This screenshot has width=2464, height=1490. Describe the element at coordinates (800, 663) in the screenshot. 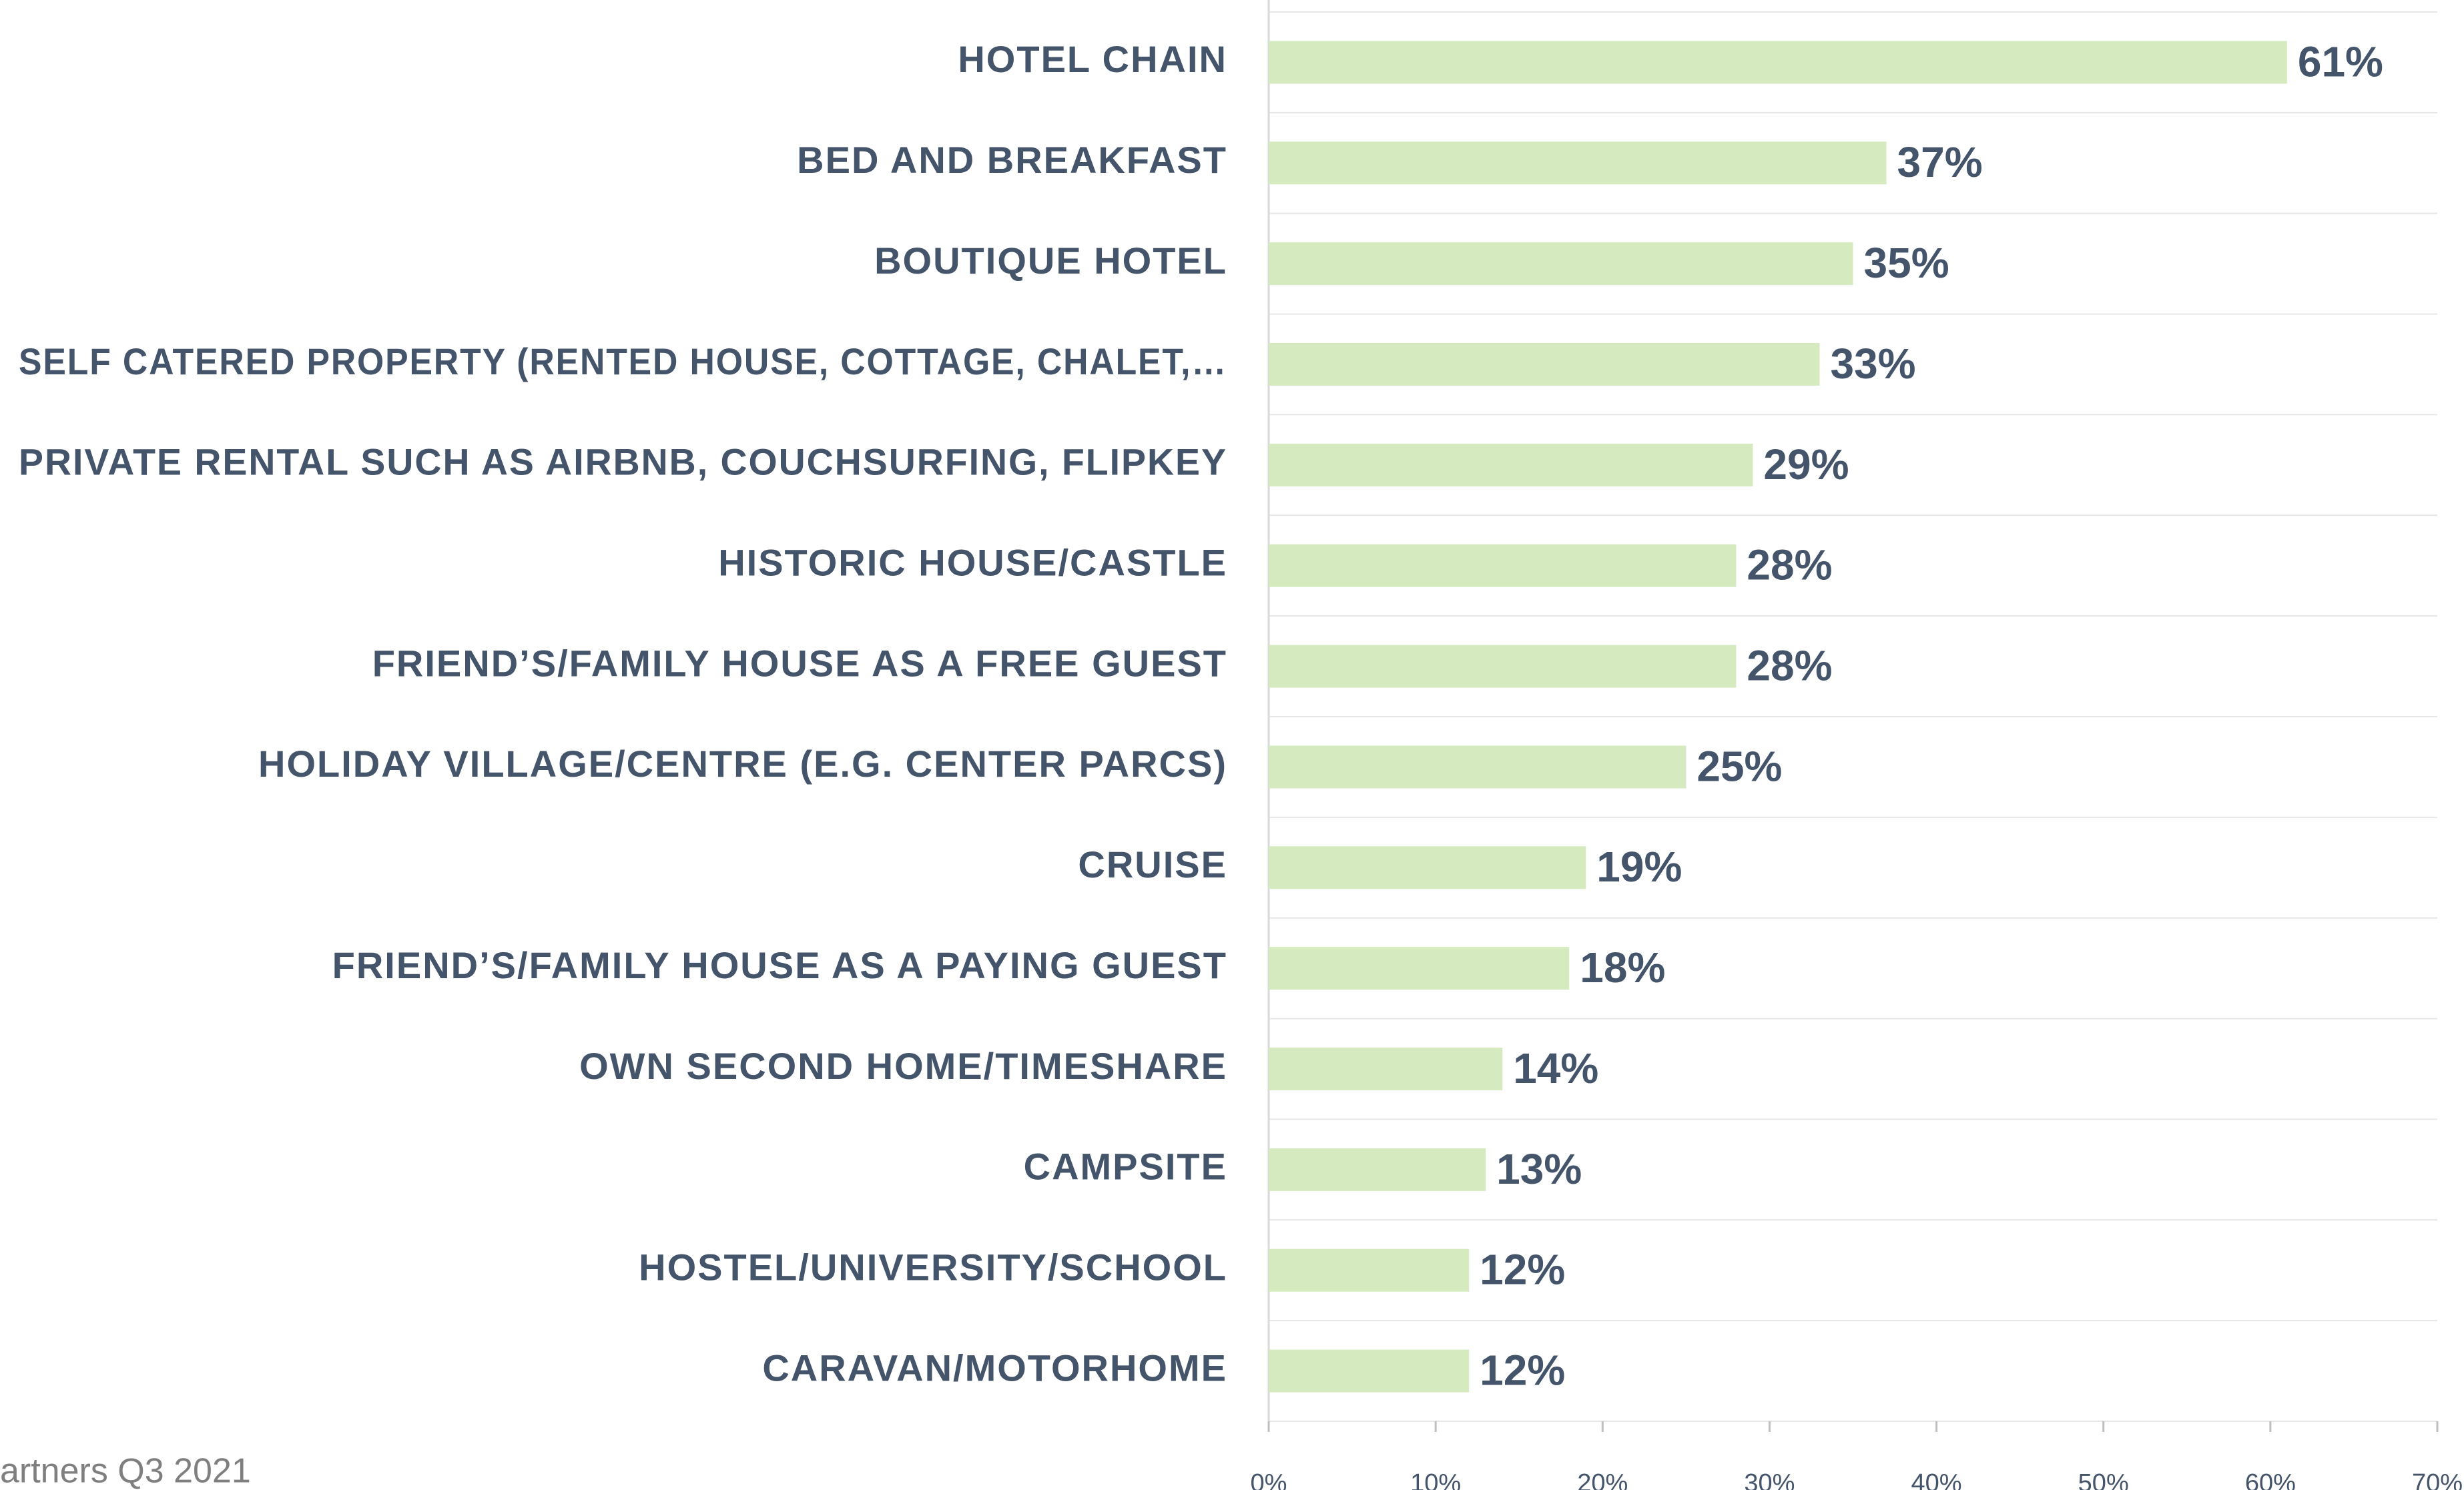

I see `category-label: FRIEND’S/FAMILY HOUSE AS A FREE GUEST` at that location.